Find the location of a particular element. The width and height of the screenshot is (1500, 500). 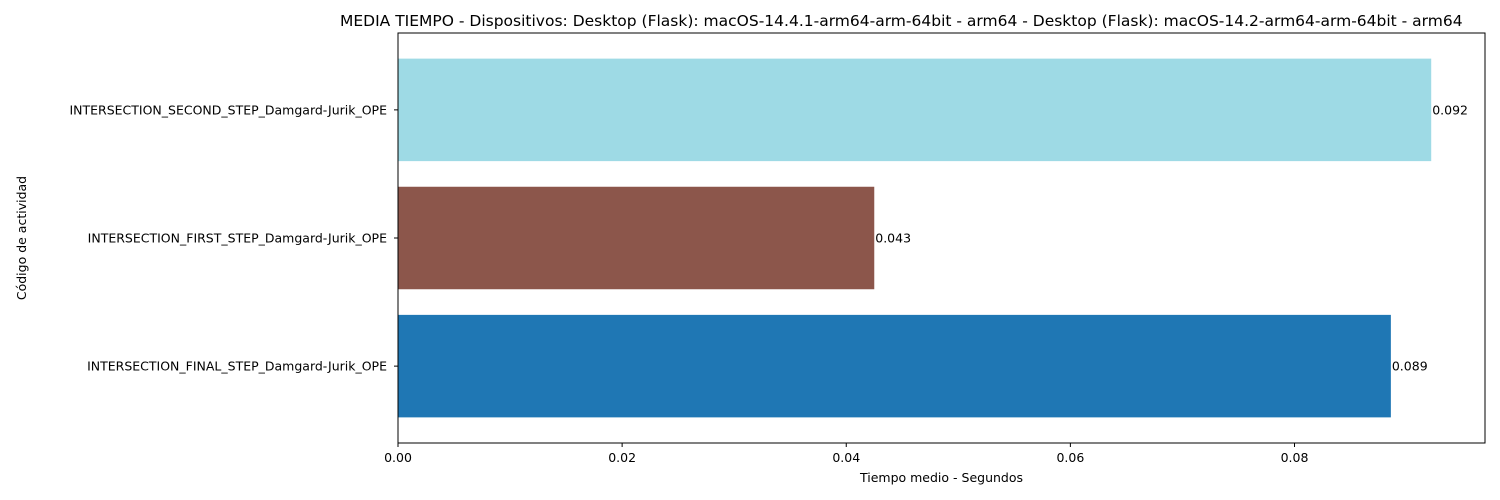

x-tick-label: 0.02 is located at coordinates (622, 457).